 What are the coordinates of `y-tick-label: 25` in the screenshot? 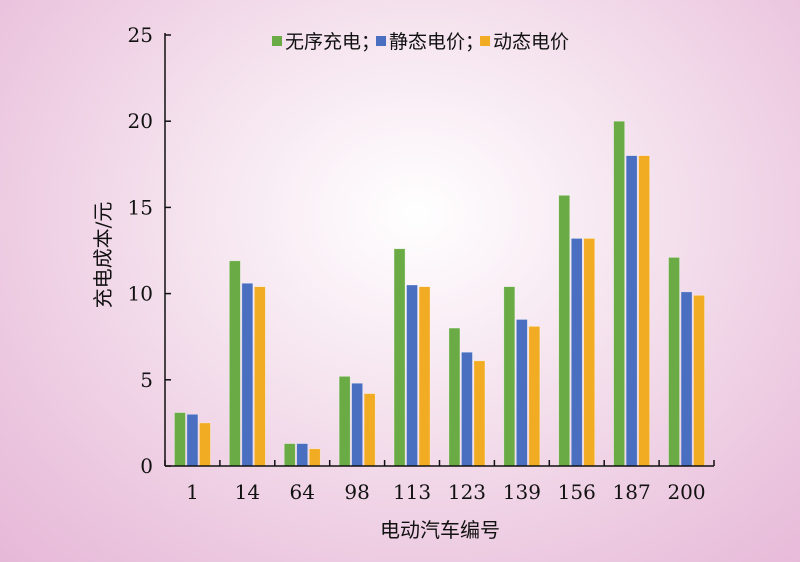 It's located at (140, 35).